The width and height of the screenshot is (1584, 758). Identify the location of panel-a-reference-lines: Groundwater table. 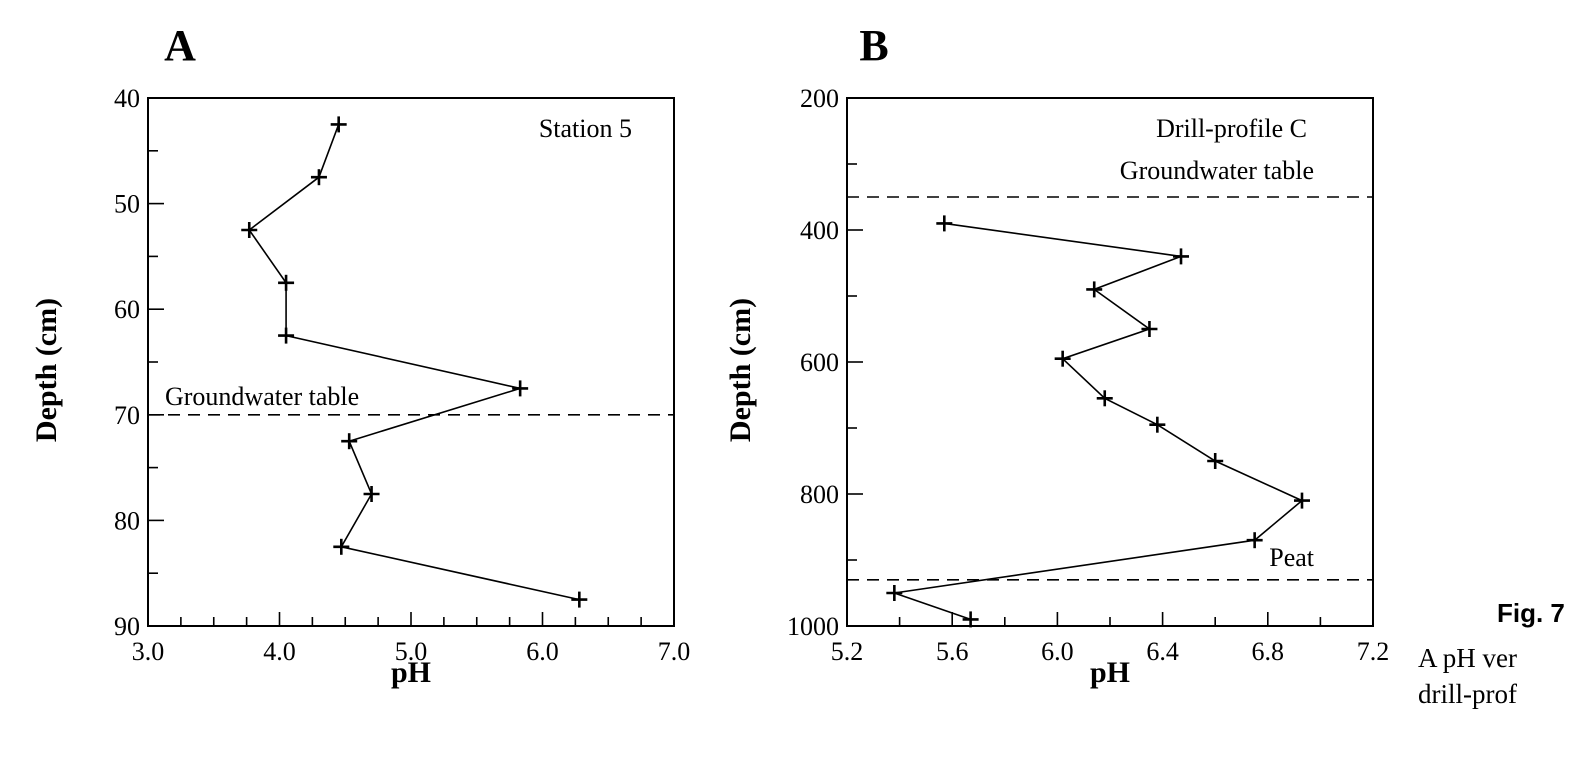
(411, 399).